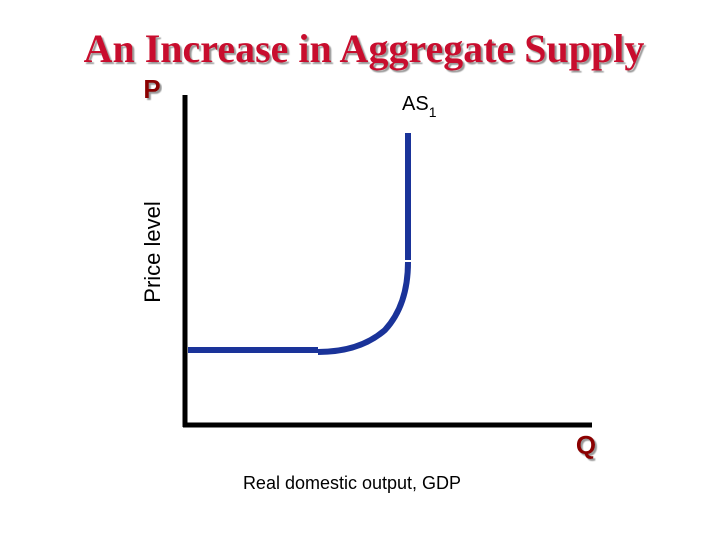 Image resolution: width=720 pixels, height=540 pixels. Describe the element at coordinates (352, 483) in the screenshot. I see `x-axis-label: Real domestic output, GDP` at that location.